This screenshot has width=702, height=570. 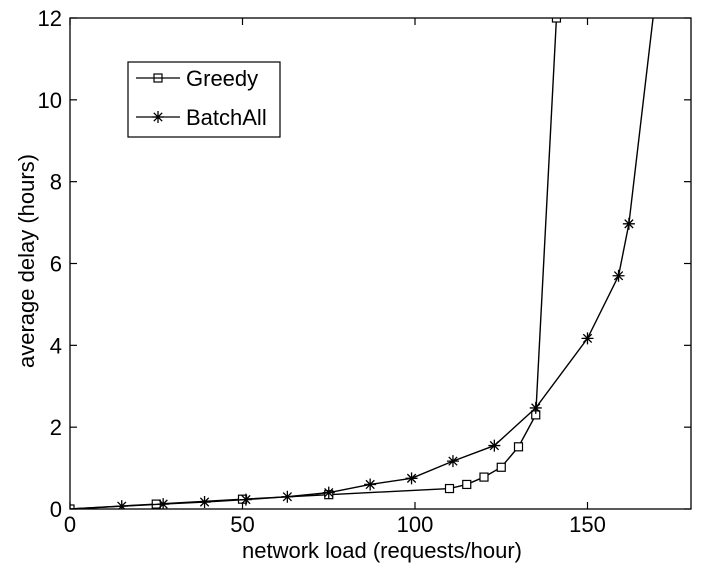 What do you see at coordinates (158, 78) in the screenshot?
I see `legend-greedy-square-marker` at bounding box center [158, 78].